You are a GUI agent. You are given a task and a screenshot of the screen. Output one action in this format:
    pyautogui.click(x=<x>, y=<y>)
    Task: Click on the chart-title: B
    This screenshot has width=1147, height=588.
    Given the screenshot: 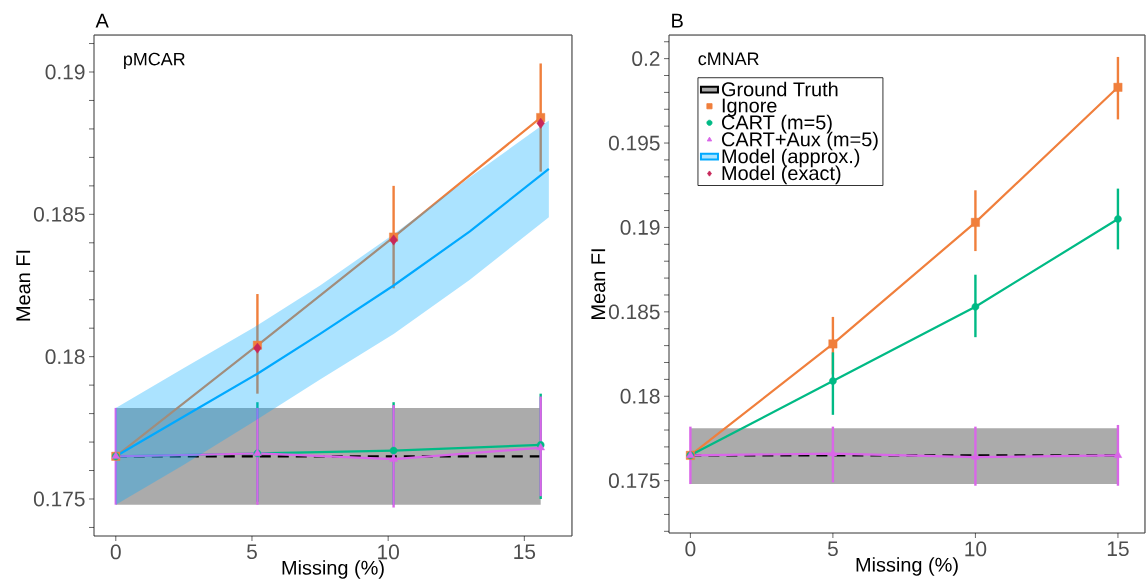 What is the action you would take?
    pyautogui.click(x=677, y=20)
    